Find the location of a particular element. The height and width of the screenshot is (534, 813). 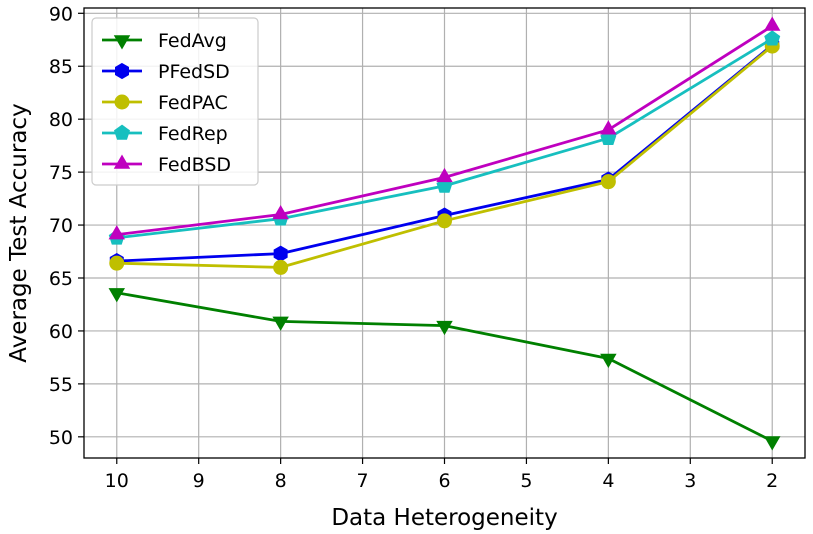

y-axis-label: Average Test Accuracy is located at coordinates (19, 232).